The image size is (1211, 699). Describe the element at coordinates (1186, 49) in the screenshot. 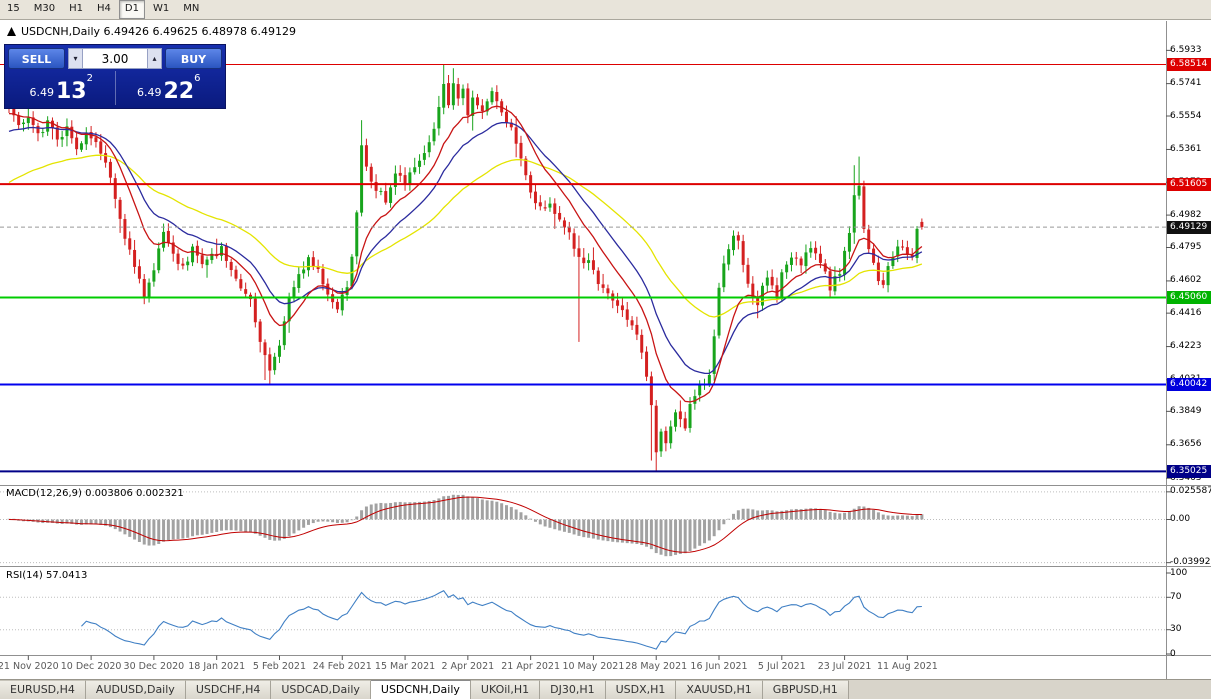

I see `price-axis-label: 6.5933` at that location.